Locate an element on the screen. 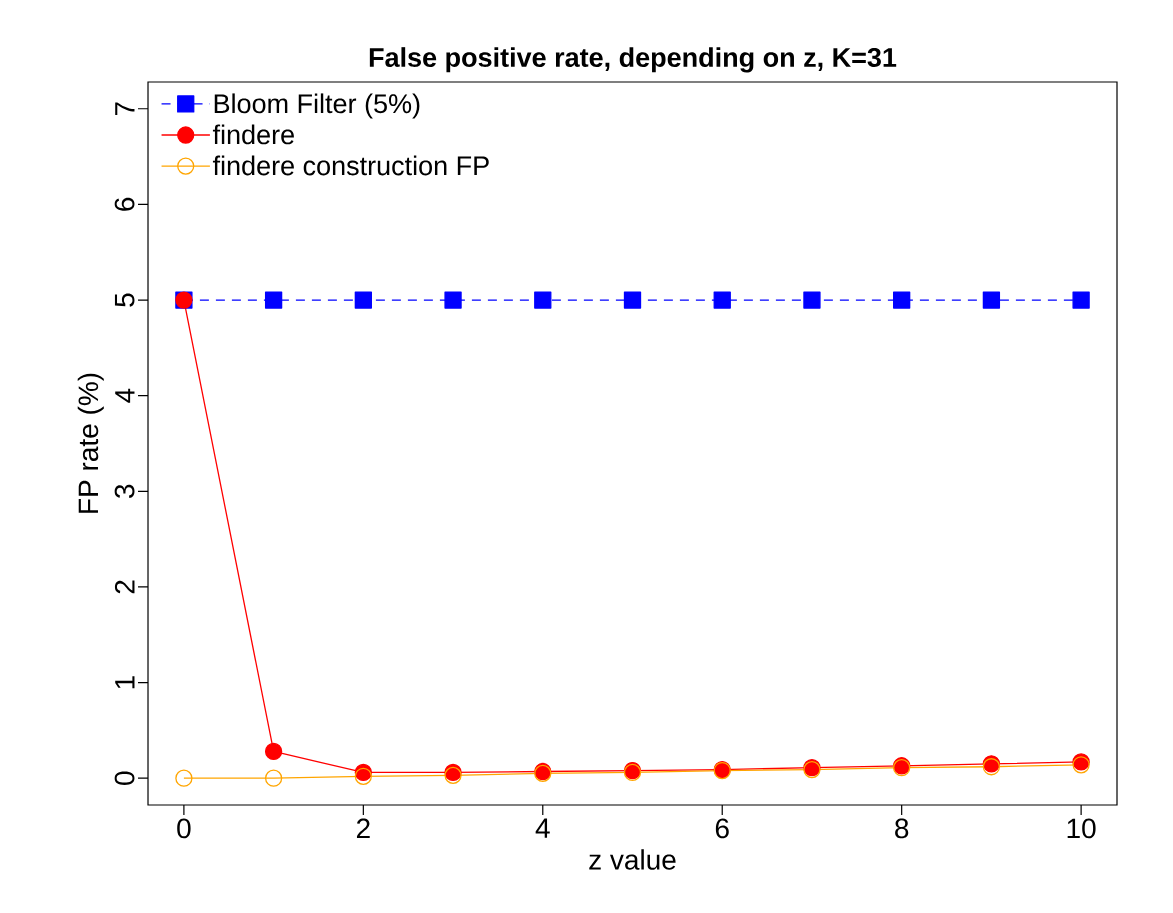 This screenshot has width=1173, height=913. x-tick-label: 0 is located at coordinates (184, 828).